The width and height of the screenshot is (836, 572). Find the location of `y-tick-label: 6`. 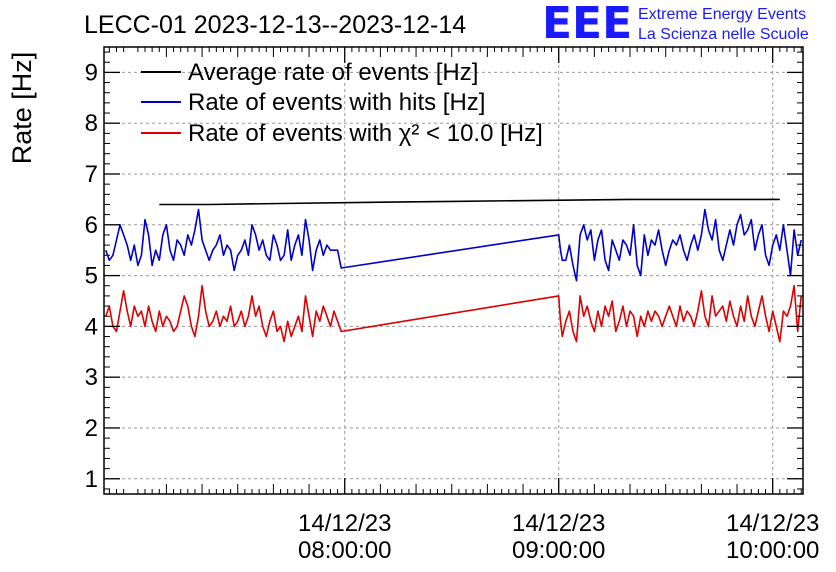

y-tick-label: 6 is located at coordinates (91, 225).